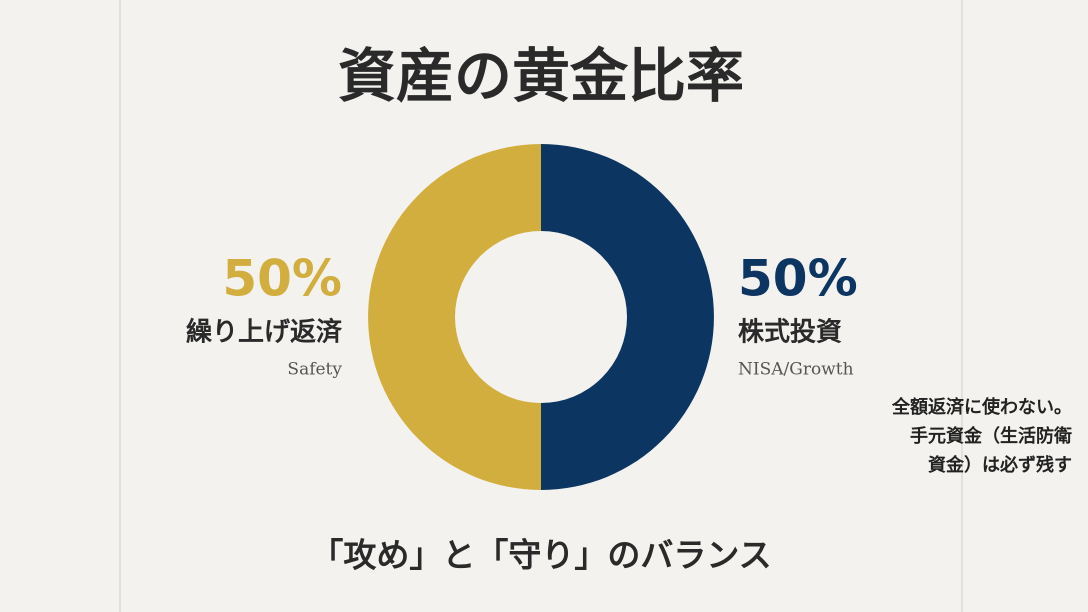 This screenshot has height=612, width=1088. What do you see at coordinates (264, 332) in the screenshot?
I see `category-label: 繰り上げ返済` at bounding box center [264, 332].